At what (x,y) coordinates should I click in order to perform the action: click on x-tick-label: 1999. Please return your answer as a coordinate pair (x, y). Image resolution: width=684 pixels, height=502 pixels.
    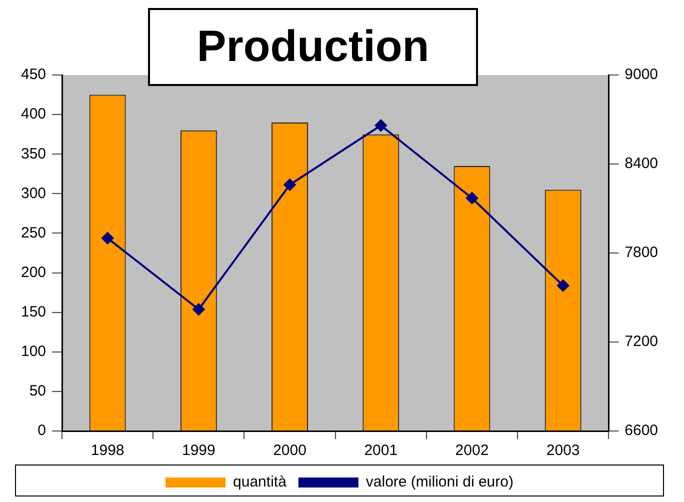
    Looking at the image, I should click on (199, 451).